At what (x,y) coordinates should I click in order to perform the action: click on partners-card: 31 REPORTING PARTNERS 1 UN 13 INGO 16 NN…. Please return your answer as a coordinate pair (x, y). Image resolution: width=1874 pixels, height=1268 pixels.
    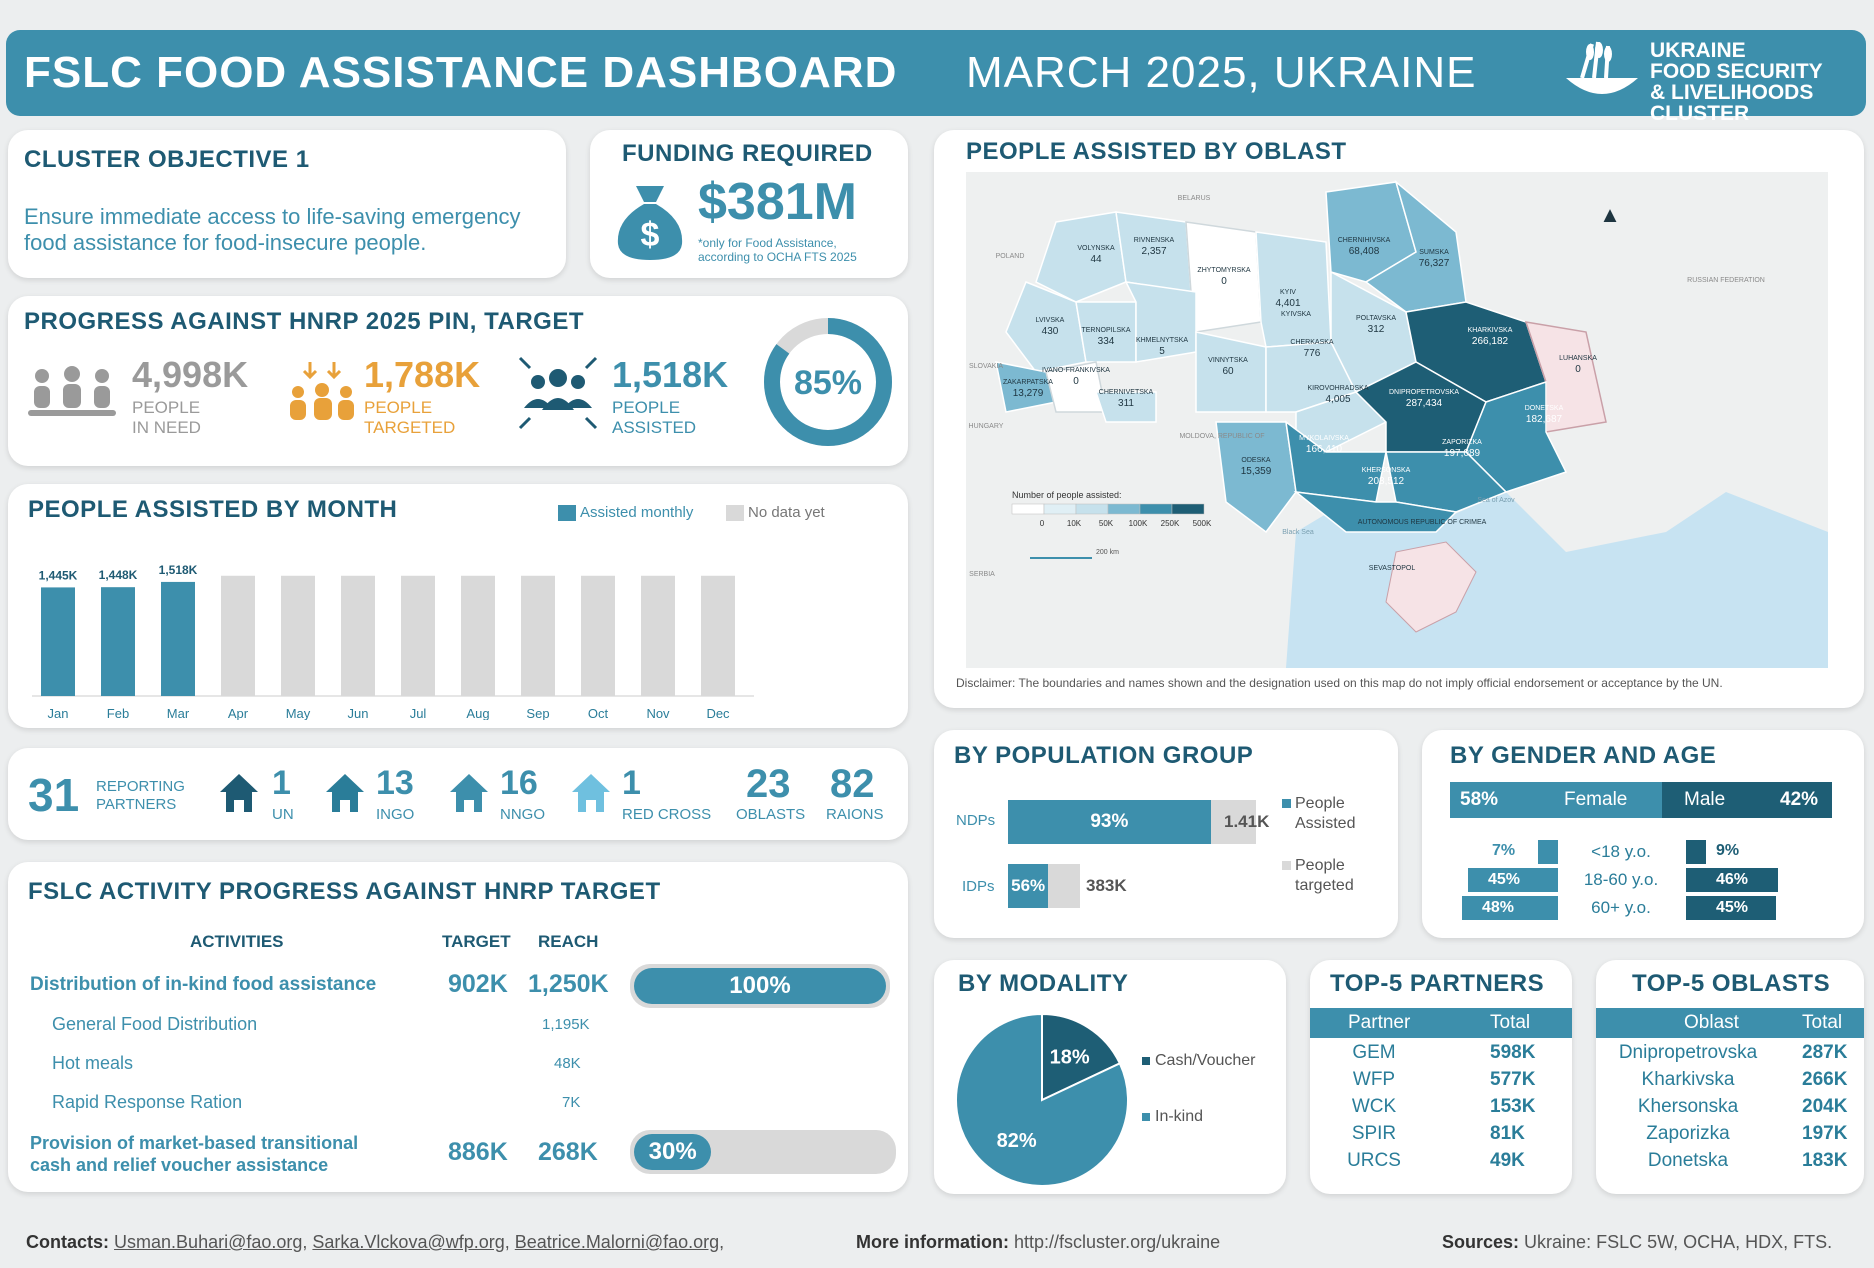
    Looking at the image, I should click on (458, 794).